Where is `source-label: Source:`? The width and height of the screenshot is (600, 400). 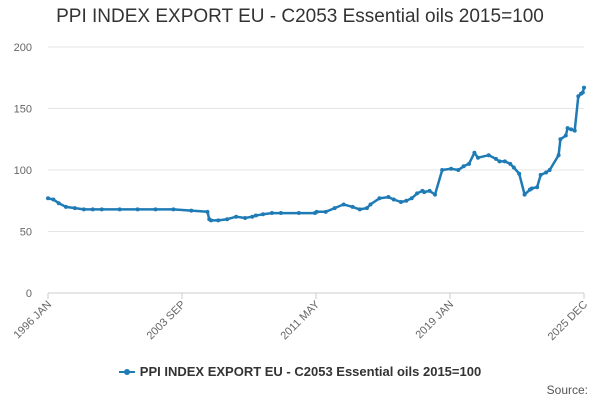 source-label: Source: is located at coordinates (567, 390).